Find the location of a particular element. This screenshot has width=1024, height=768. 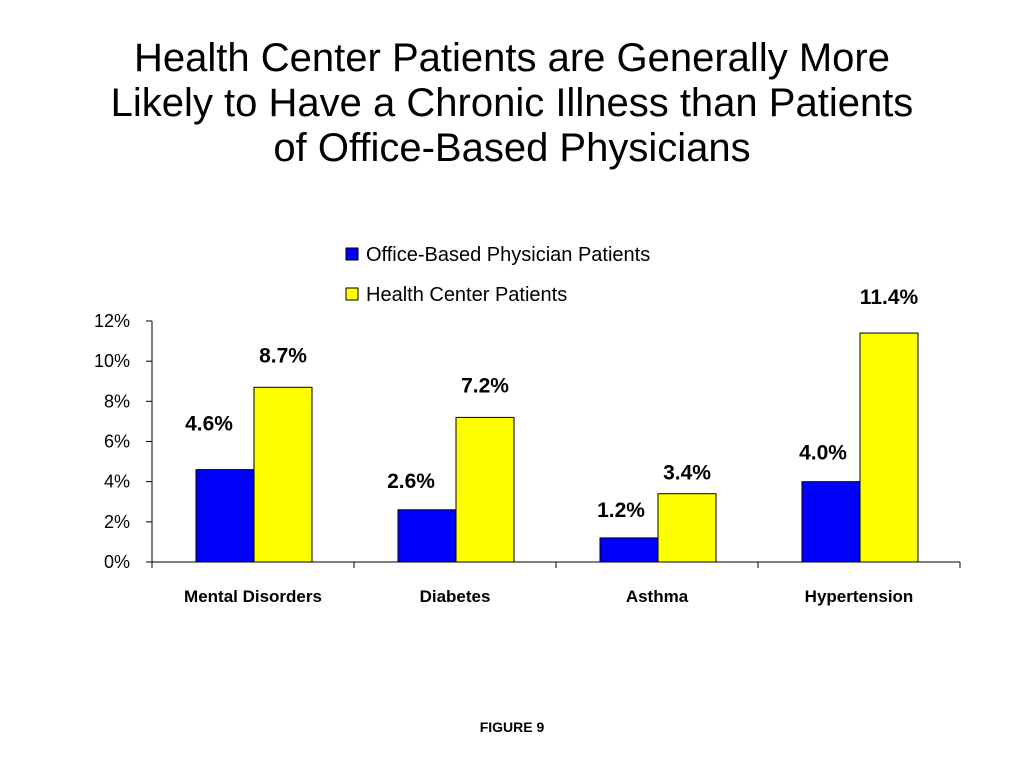

data-label-office-based-physician-patients-hypertension: 4.0% is located at coordinates (823, 453).